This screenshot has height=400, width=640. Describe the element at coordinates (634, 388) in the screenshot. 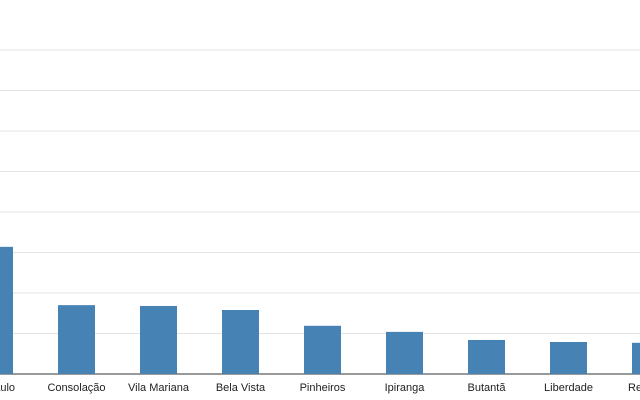

I see `x-tick-label: Re` at that location.